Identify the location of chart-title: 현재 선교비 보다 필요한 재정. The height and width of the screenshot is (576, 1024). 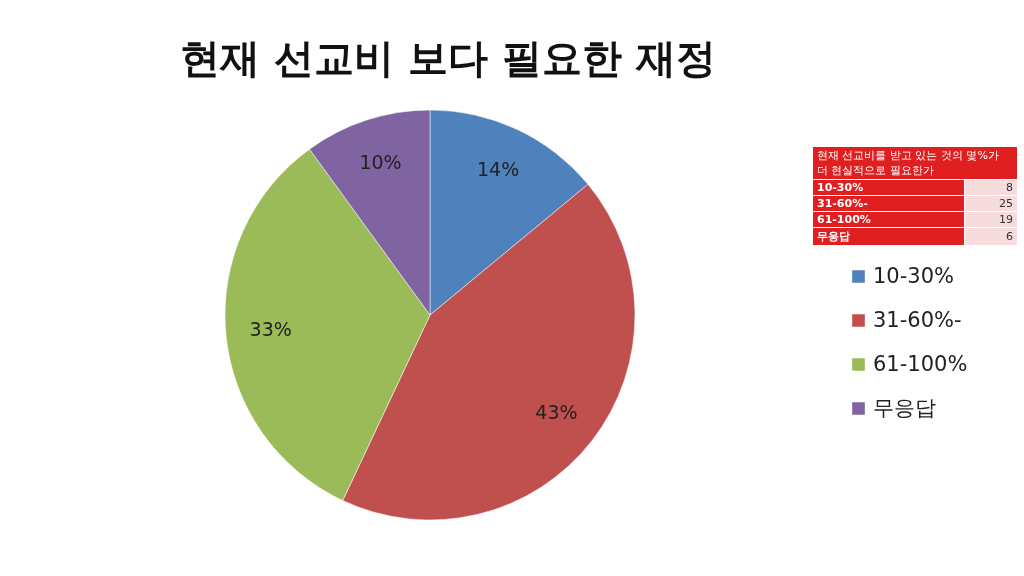
(448, 58).